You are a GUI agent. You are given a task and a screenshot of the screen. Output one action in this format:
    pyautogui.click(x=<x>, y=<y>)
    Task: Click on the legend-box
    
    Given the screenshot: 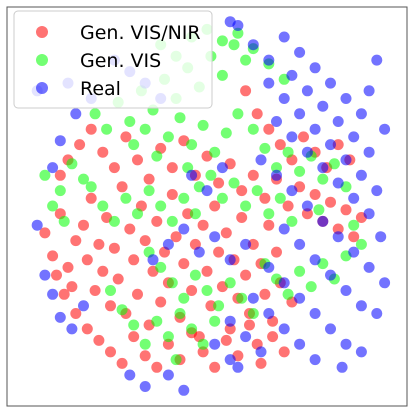 What is the action you would take?
    pyautogui.click(x=113, y=59)
    